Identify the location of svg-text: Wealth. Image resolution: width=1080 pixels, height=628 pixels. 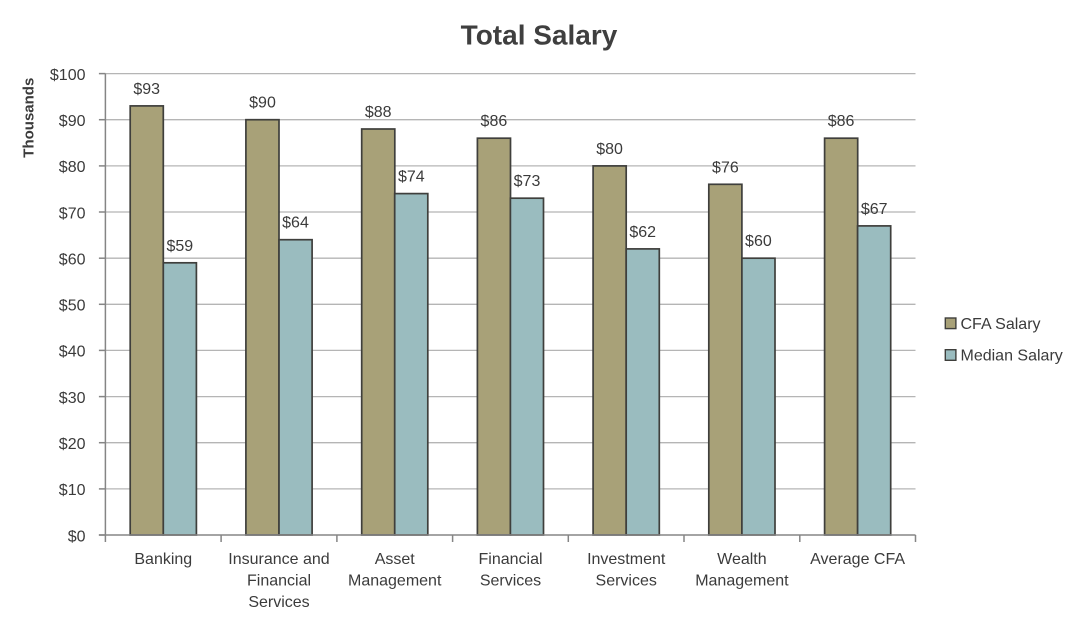
(742, 559).